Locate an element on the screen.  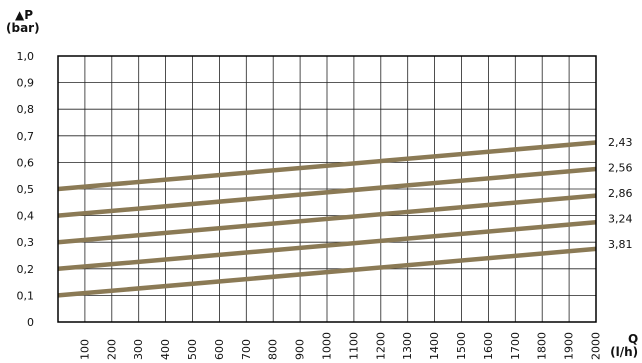
series-label: 2,56 is located at coordinates (620, 168).